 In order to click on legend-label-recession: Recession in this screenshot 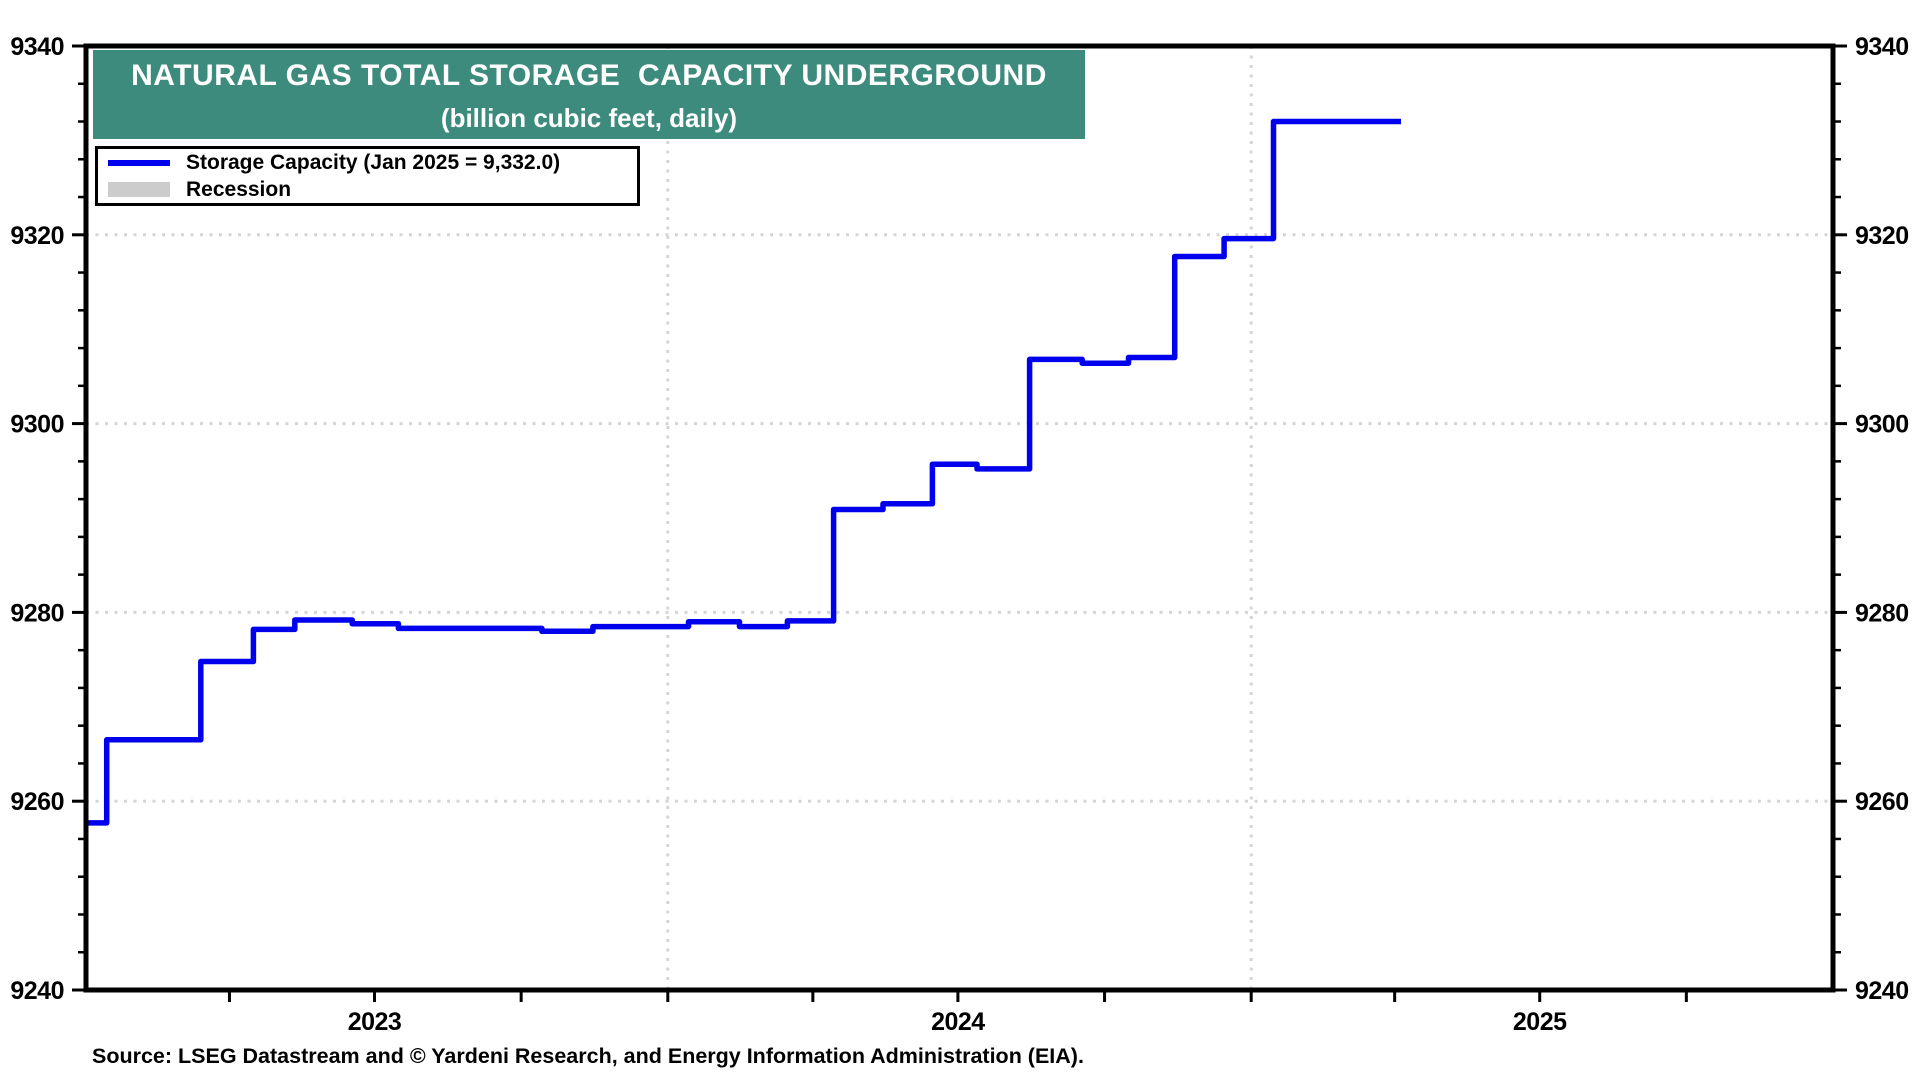, I will do `click(239, 189)`.